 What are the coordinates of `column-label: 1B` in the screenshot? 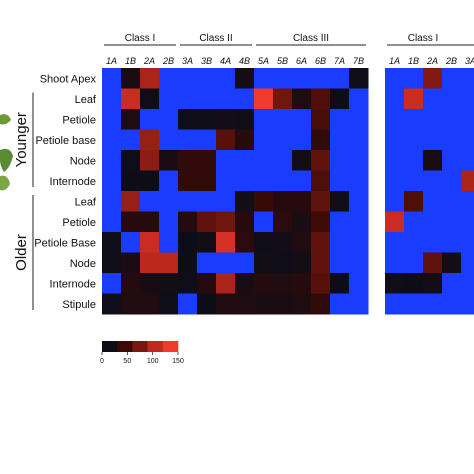 It's located at (130, 61).